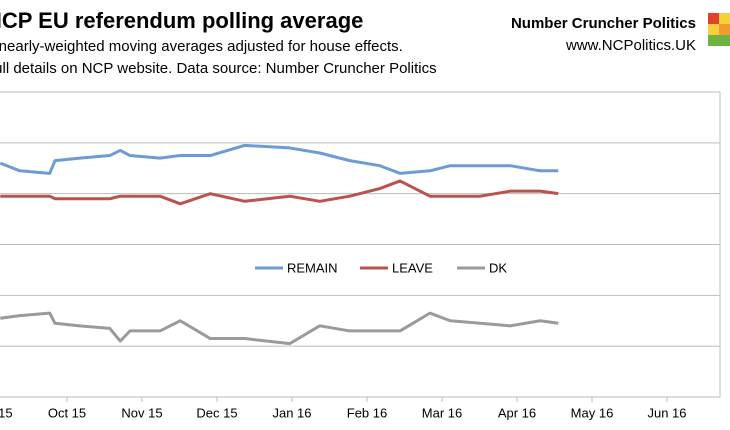  I want to click on legend-label: LEAVE, so click(412, 267).